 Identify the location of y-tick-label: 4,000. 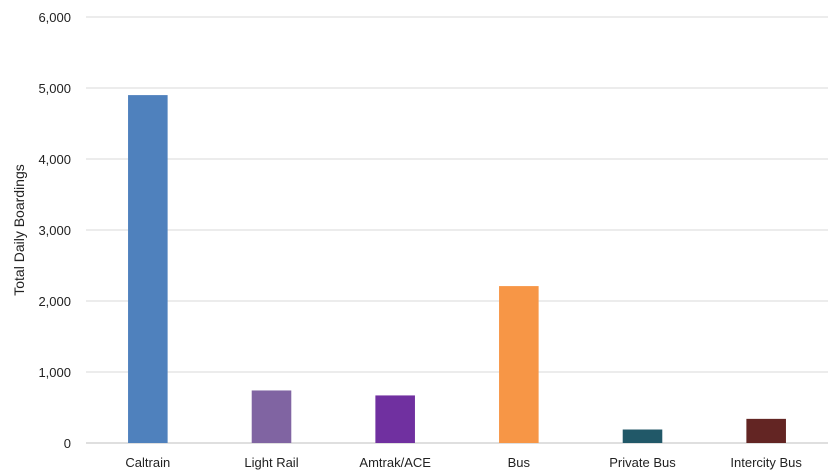
(54, 159).